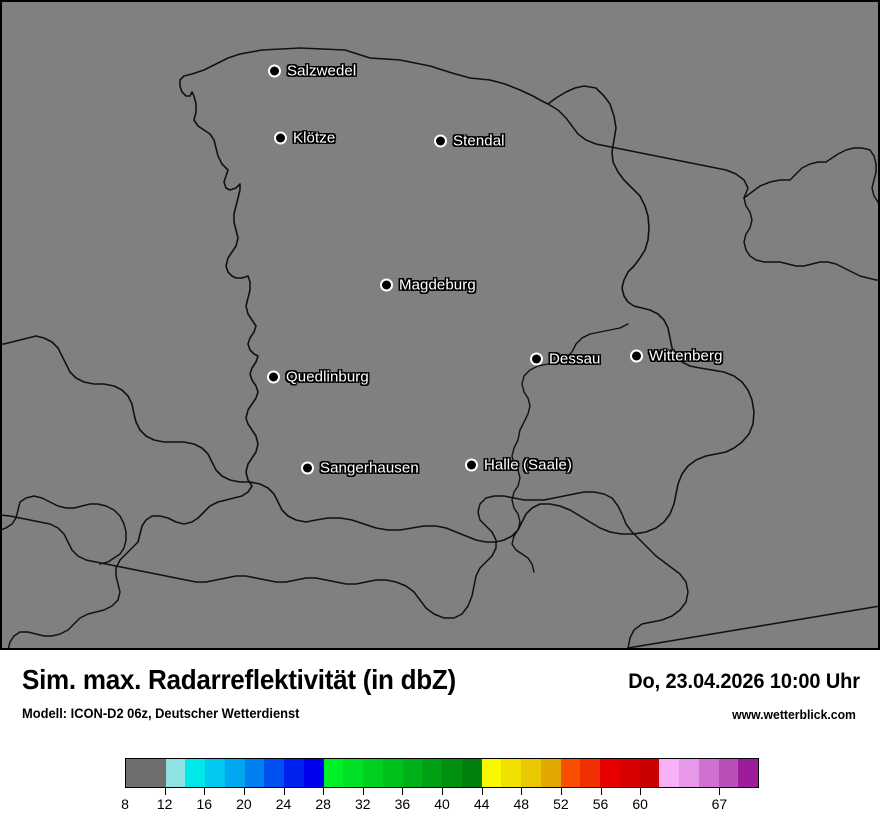 The height and width of the screenshot is (830, 880). What do you see at coordinates (164, 804) in the screenshot?
I see `colorbar-tick-label: 12` at bounding box center [164, 804].